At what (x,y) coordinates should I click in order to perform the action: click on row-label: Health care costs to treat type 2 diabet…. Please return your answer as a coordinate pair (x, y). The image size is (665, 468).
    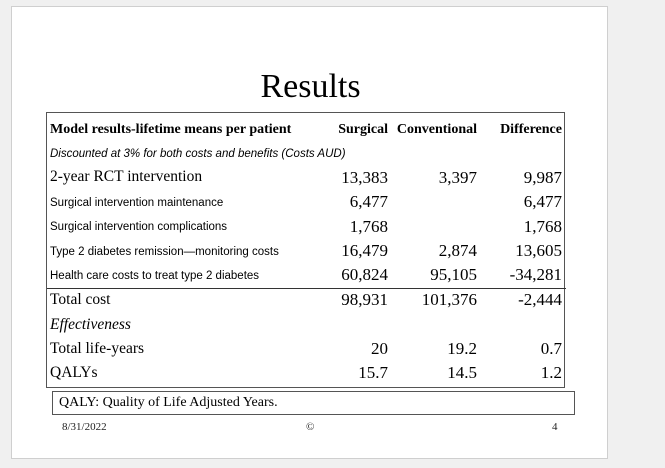
    Looking at the image, I should click on (155, 276).